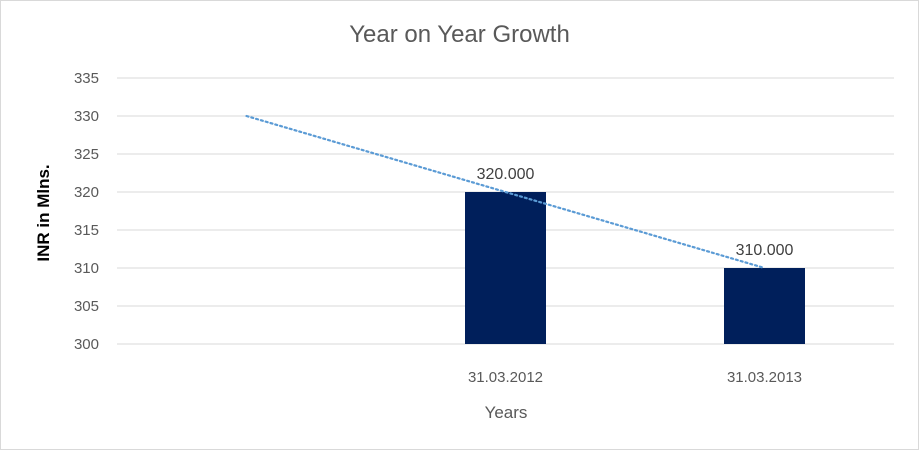 This screenshot has width=919, height=450. What do you see at coordinates (86, 154) in the screenshot?
I see `y-tick-label: 325` at bounding box center [86, 154].